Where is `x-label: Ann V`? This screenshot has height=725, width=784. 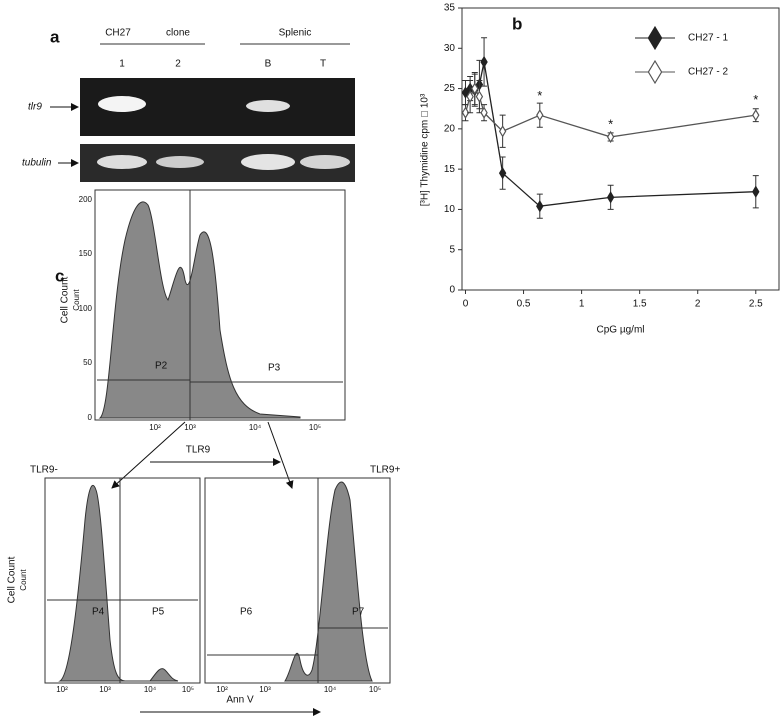 x-label: Ann V is located at coordinates (240, 700).